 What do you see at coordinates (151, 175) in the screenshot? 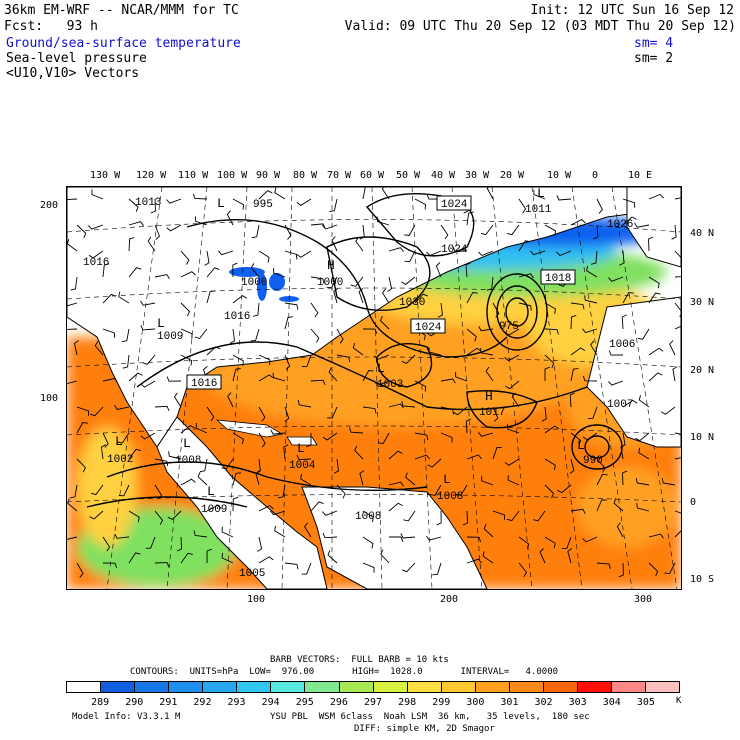
I see `lon-label: 120 W` at bounding box center [151, 175].